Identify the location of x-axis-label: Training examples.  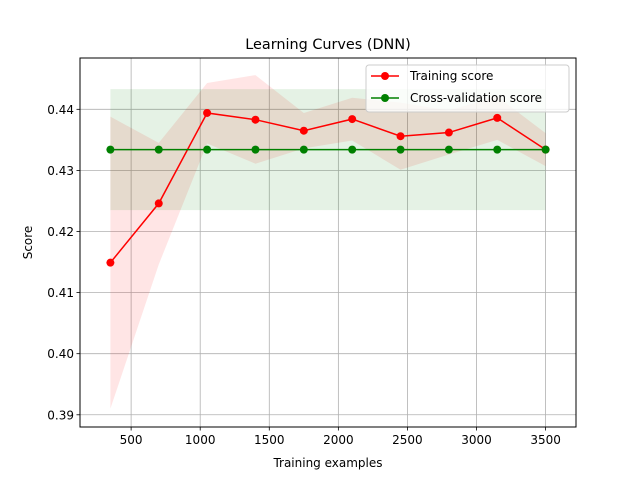
(327, 463).